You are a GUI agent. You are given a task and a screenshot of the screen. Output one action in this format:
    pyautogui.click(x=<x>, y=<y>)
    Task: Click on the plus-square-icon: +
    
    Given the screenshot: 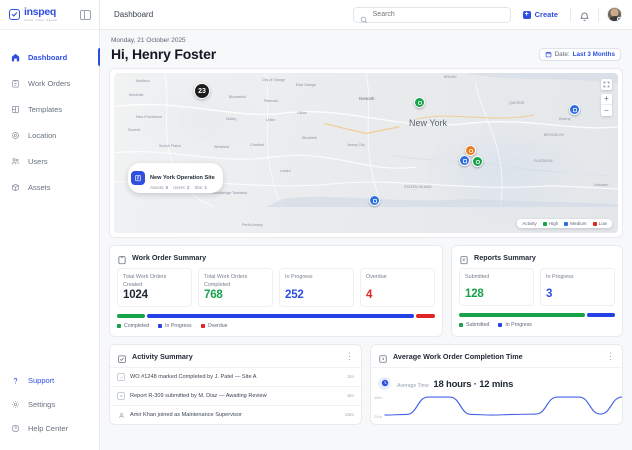 What is the action you would take?
    pyautogui.click(x=526, y=14)
    